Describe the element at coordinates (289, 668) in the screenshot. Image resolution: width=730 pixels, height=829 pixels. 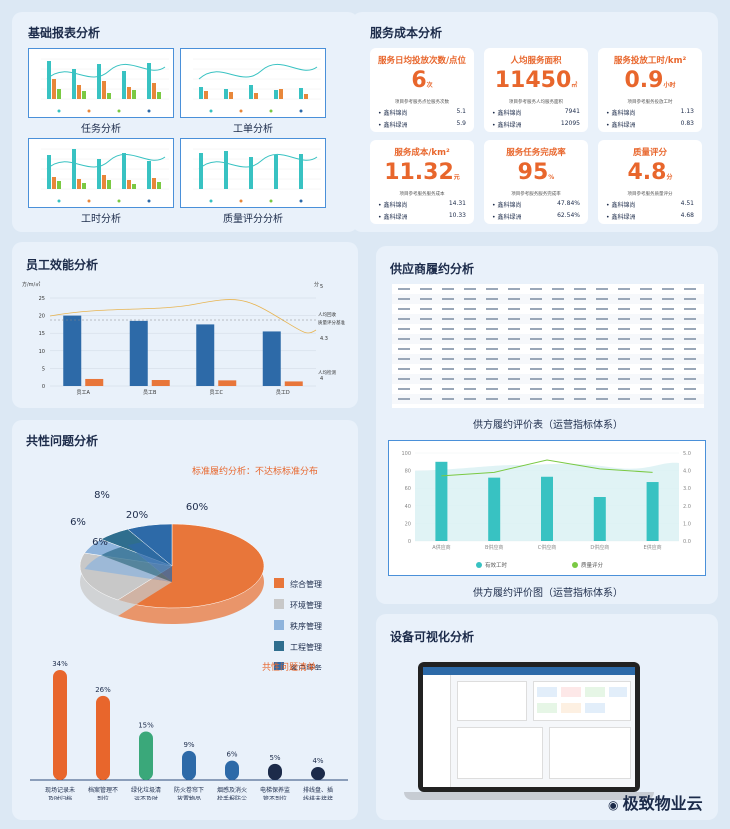
I see `issue-list-title: 共性问题清单` at that location.